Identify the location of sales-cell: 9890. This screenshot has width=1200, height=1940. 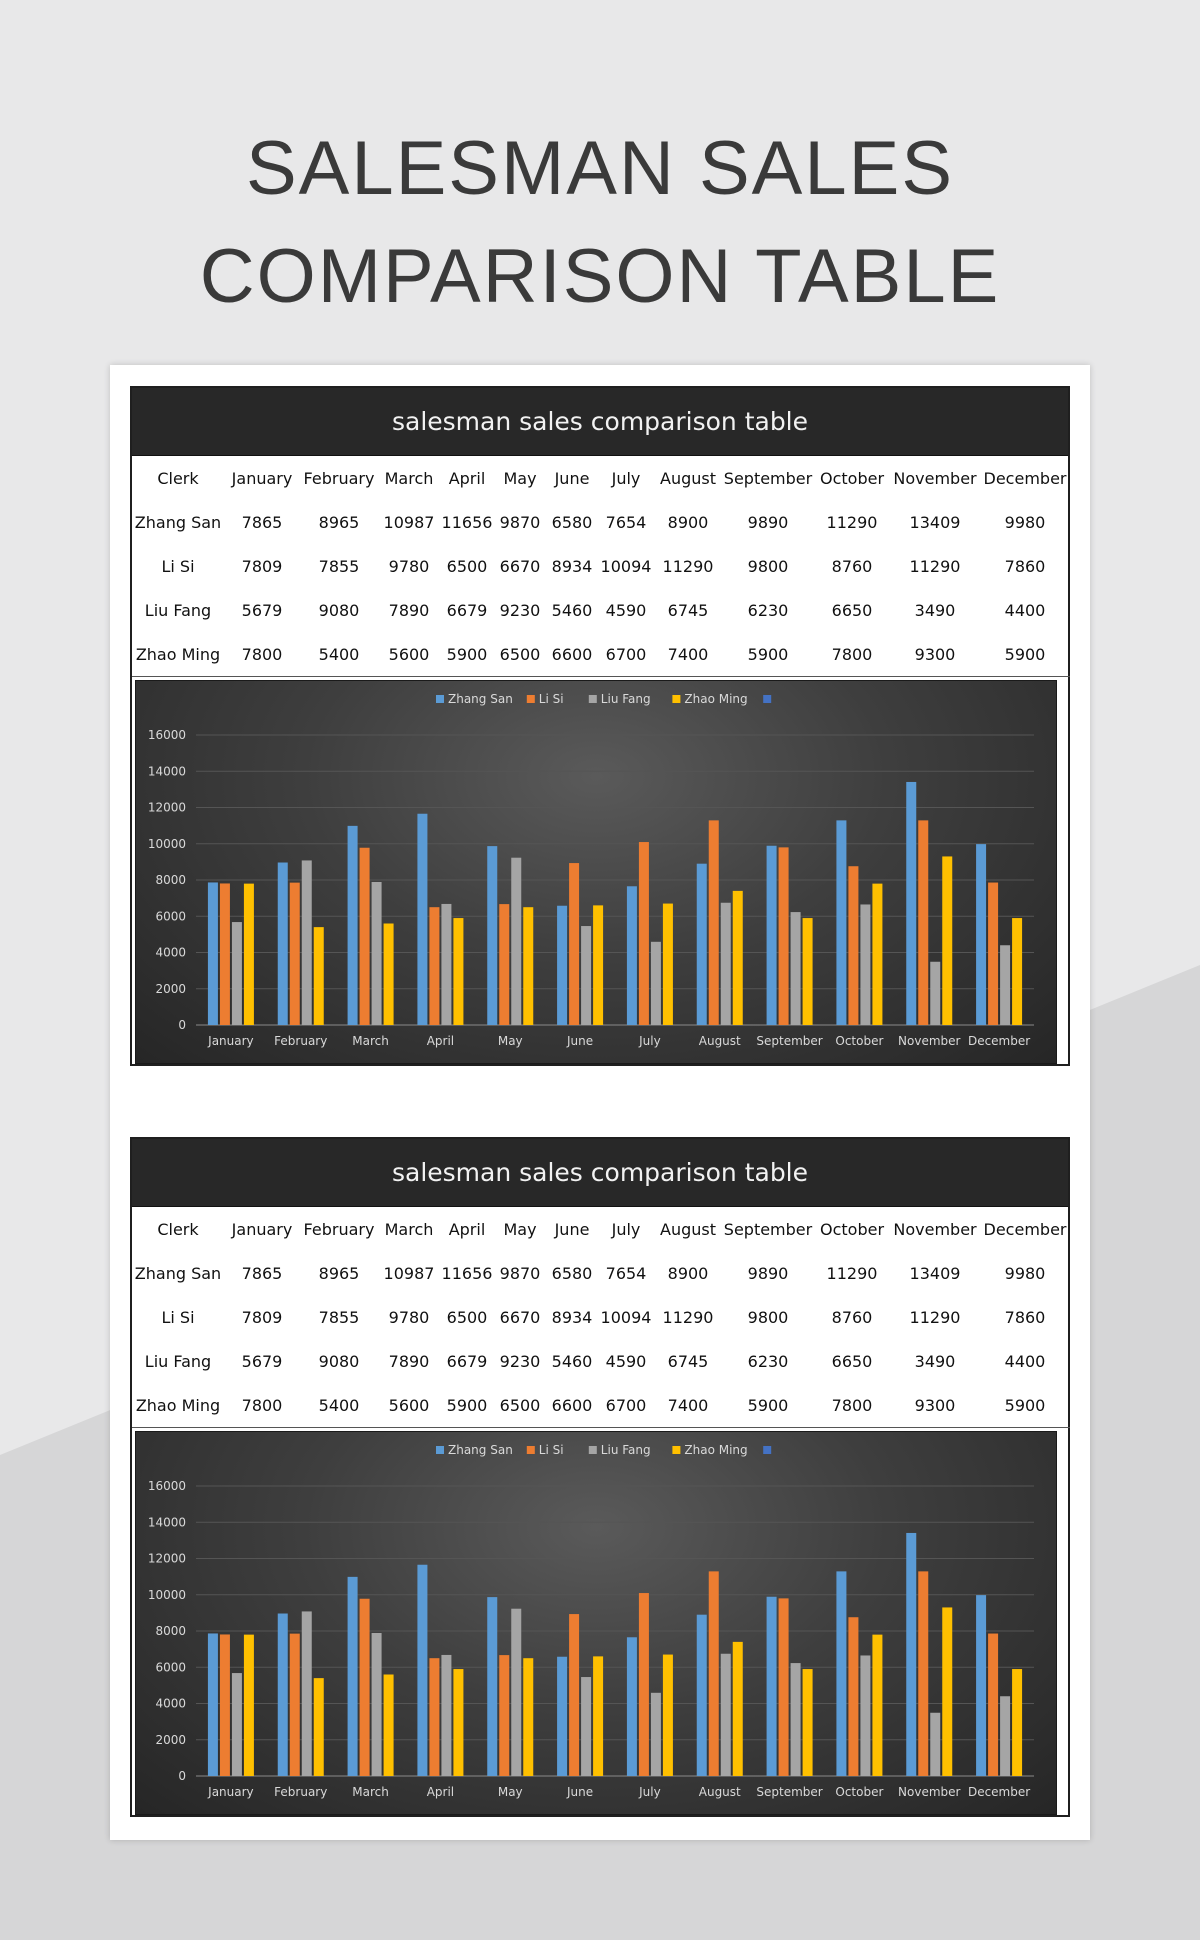
(768, 522).